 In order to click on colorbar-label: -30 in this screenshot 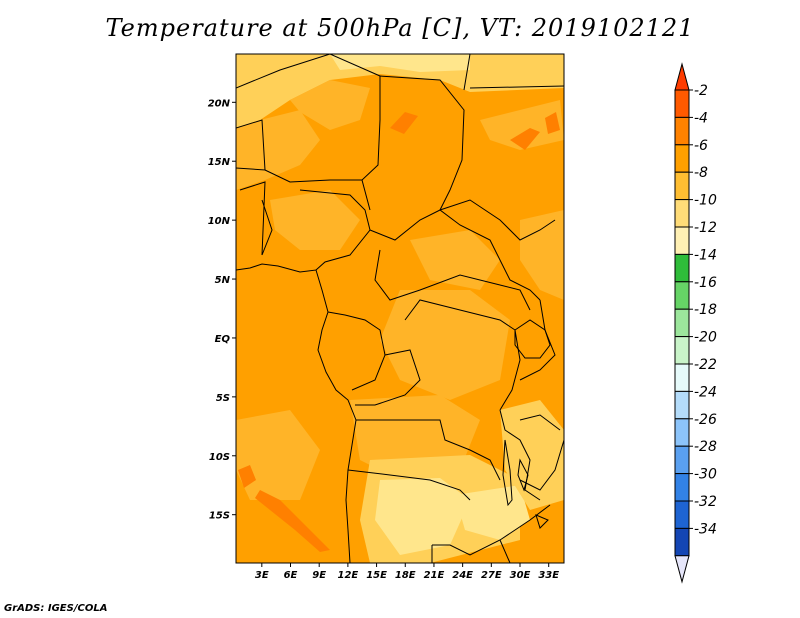, I will do `click(705, 475)`.